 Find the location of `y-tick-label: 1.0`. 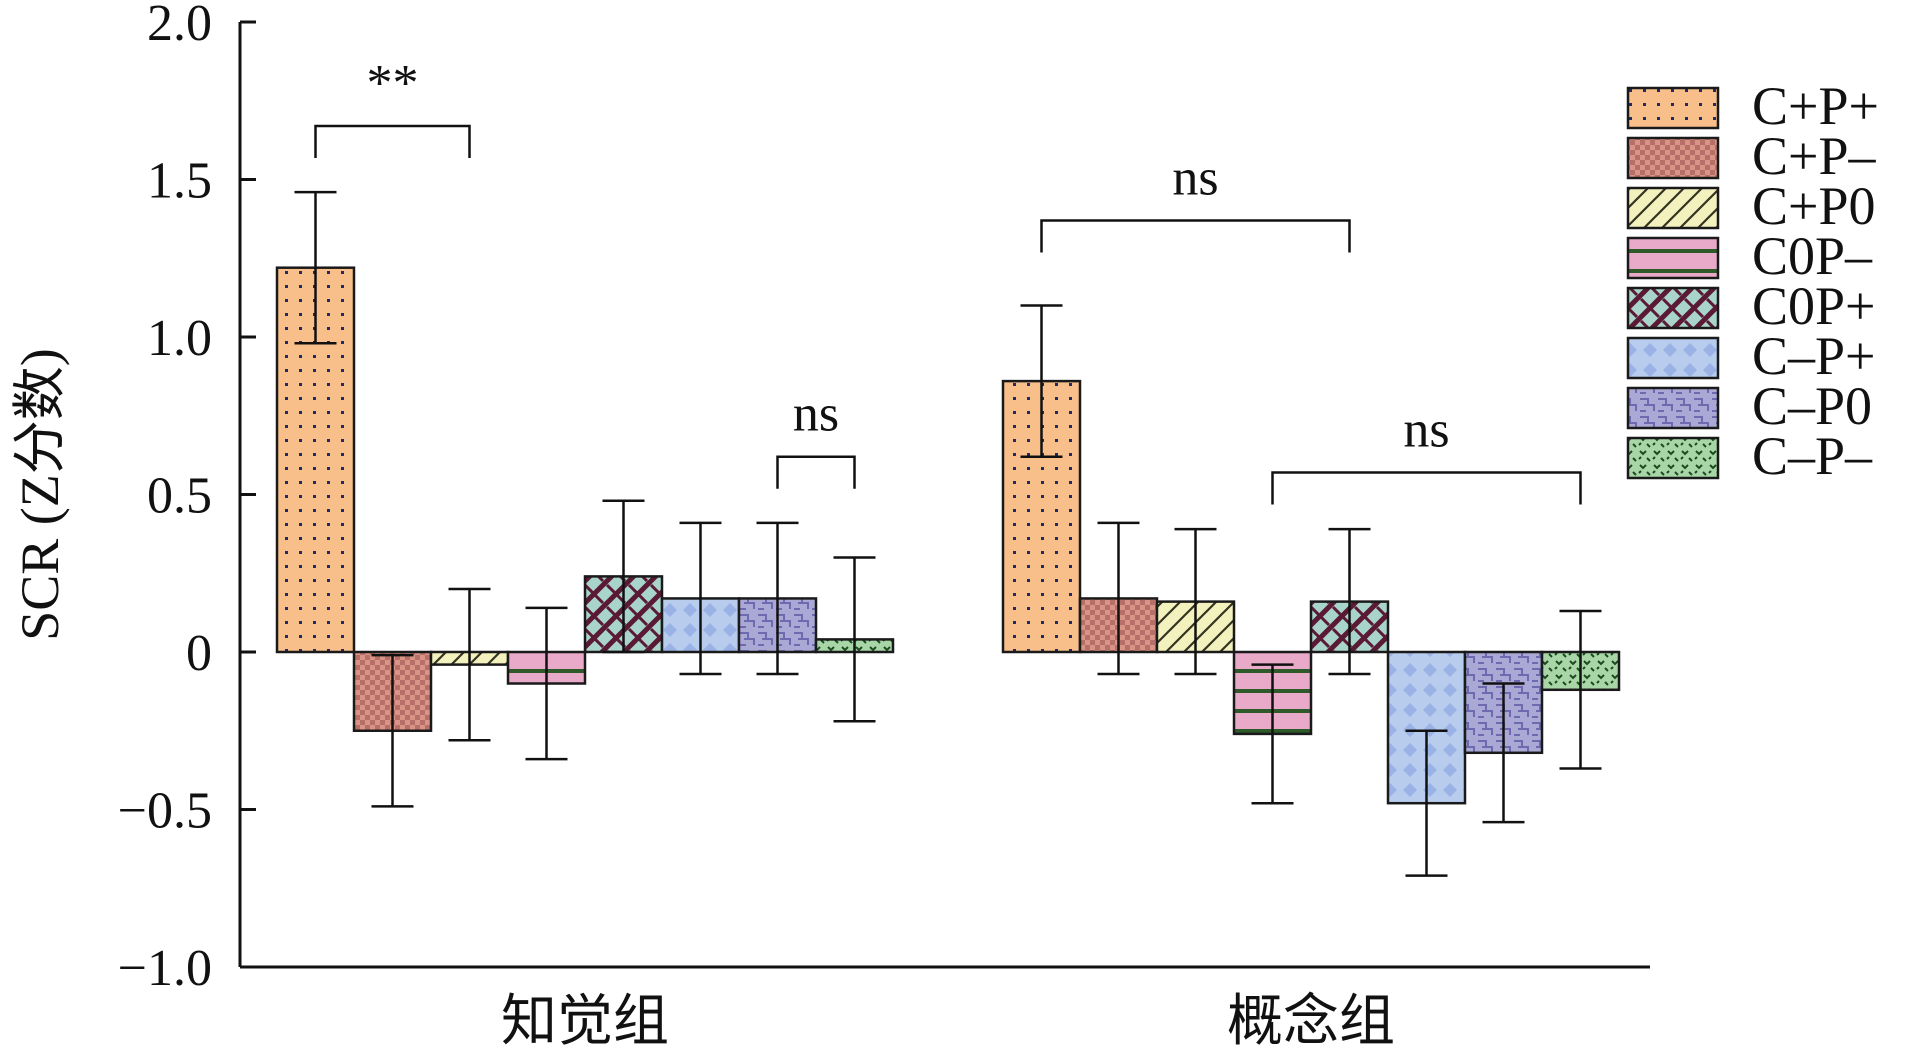

y-tick-label: 1.0 is located at coordinates (179, 338).